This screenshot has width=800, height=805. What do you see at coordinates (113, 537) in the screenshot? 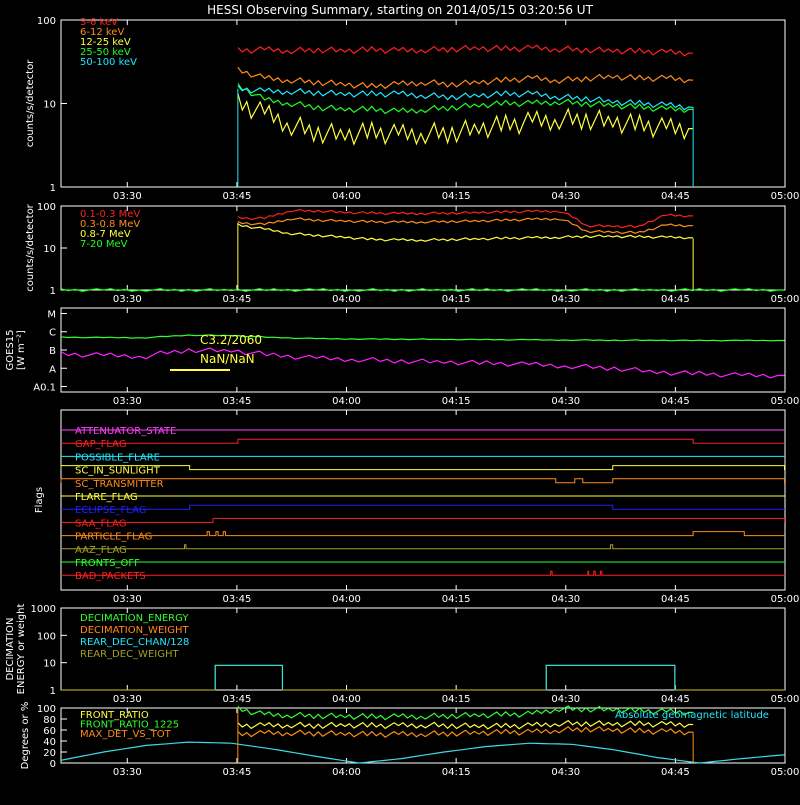
I see `flag-label: PARTICLE_FLAG` at bounding box center [113, 537].